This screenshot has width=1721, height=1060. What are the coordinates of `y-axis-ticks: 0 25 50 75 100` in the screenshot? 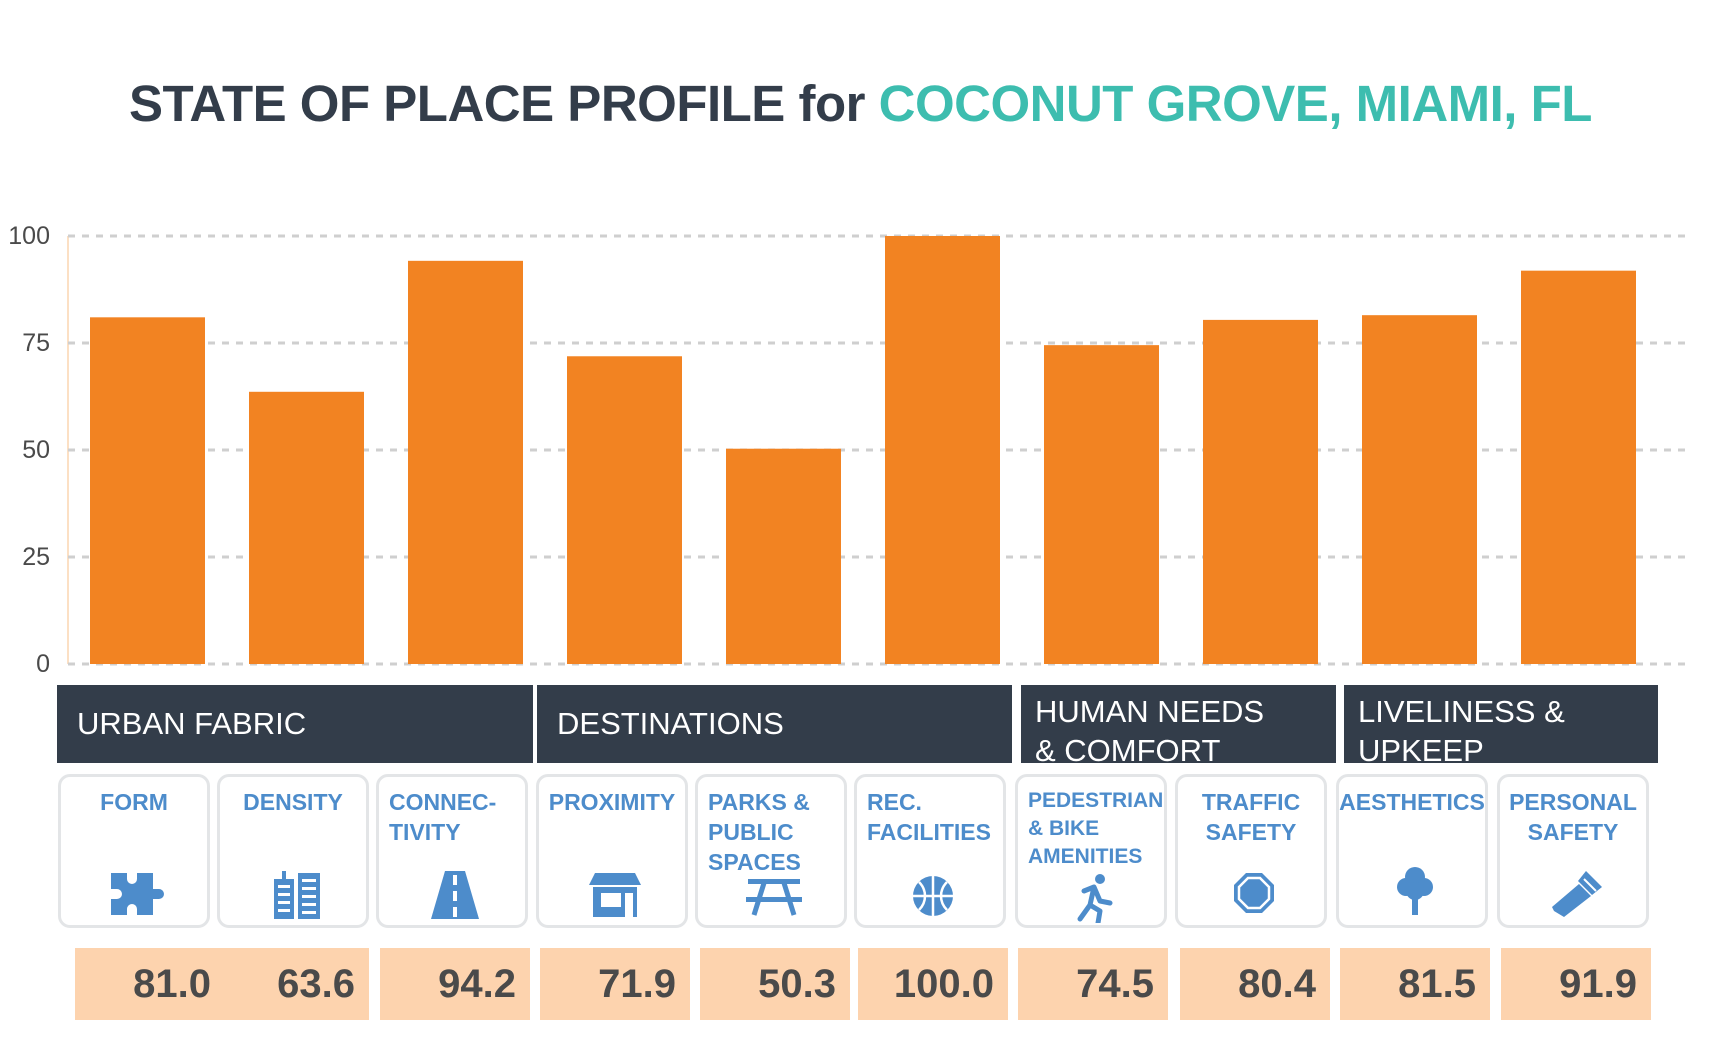 It's located at (29, 450).